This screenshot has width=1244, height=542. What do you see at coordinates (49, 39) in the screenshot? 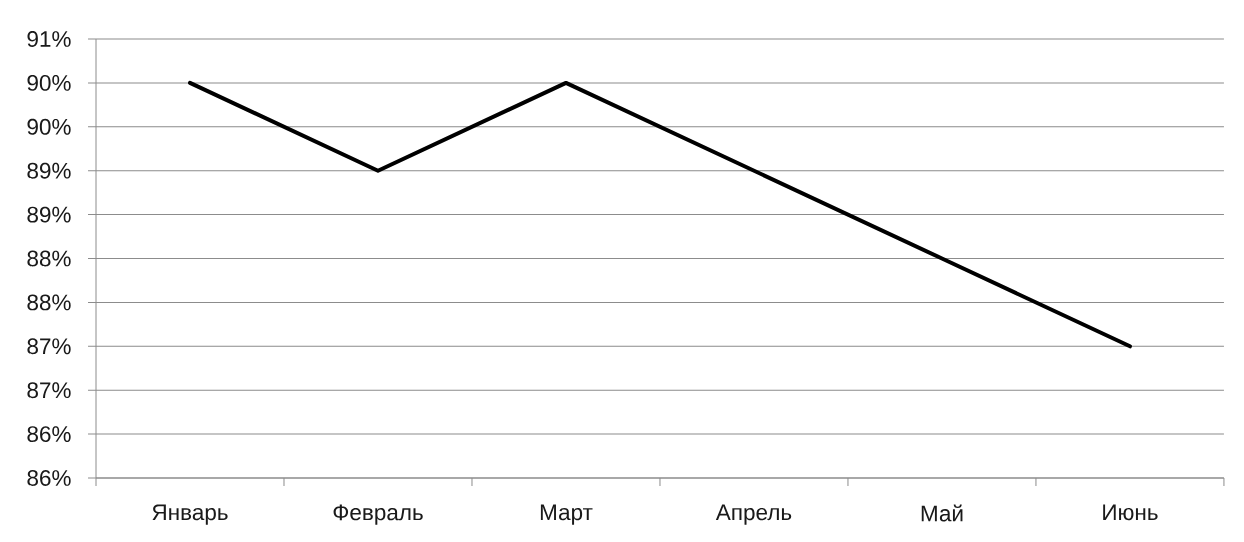
I see `y-tick-label: 91%` at bounding box center [49, 39].